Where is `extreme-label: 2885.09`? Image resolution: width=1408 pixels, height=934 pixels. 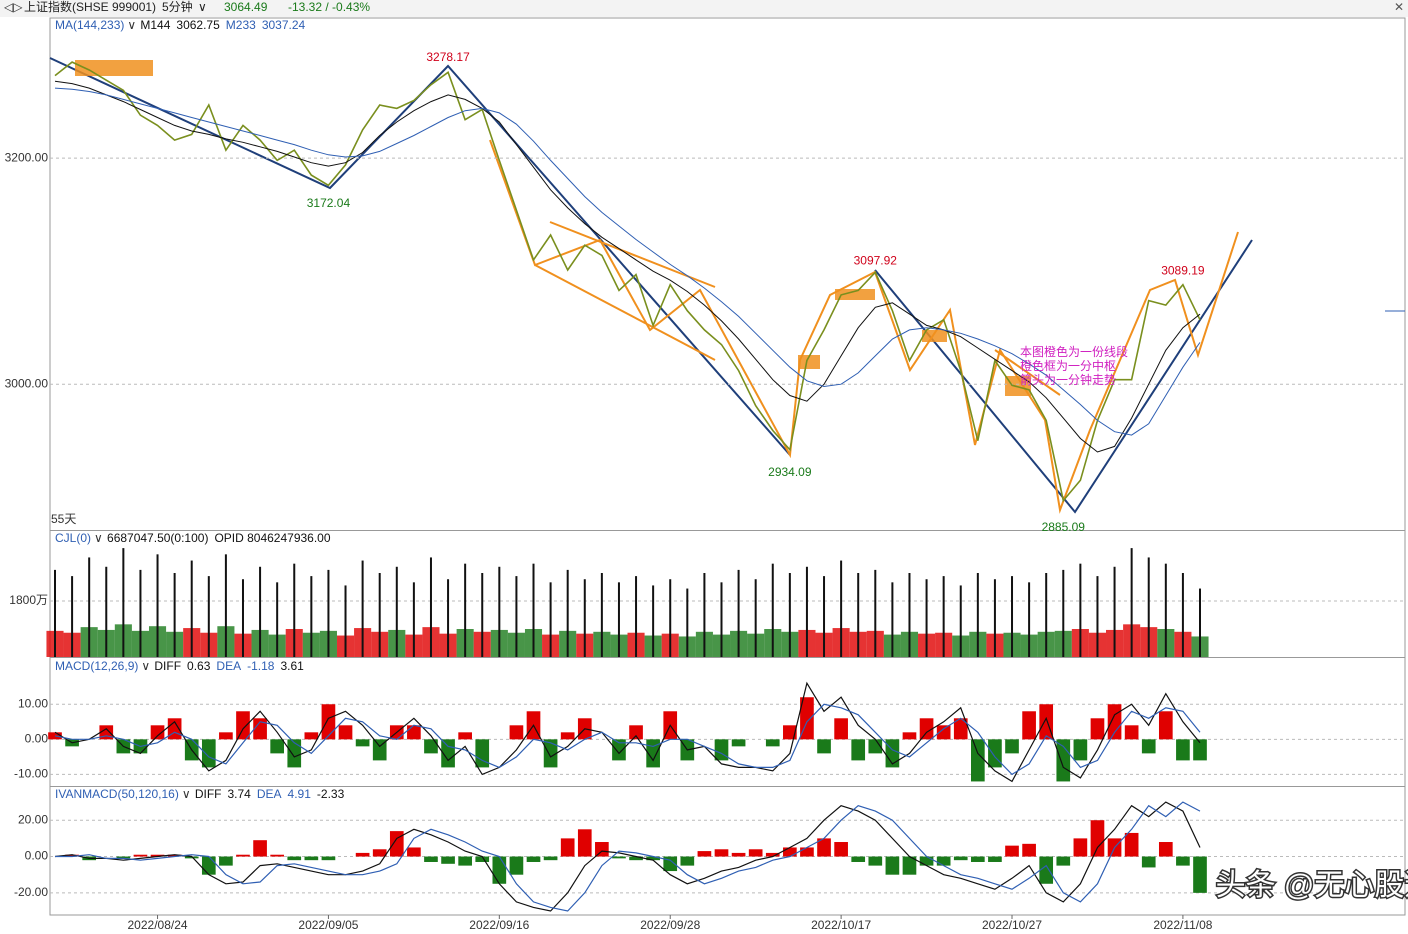
extreme-label: 2885.09 is located at coordinates (1064, 527).